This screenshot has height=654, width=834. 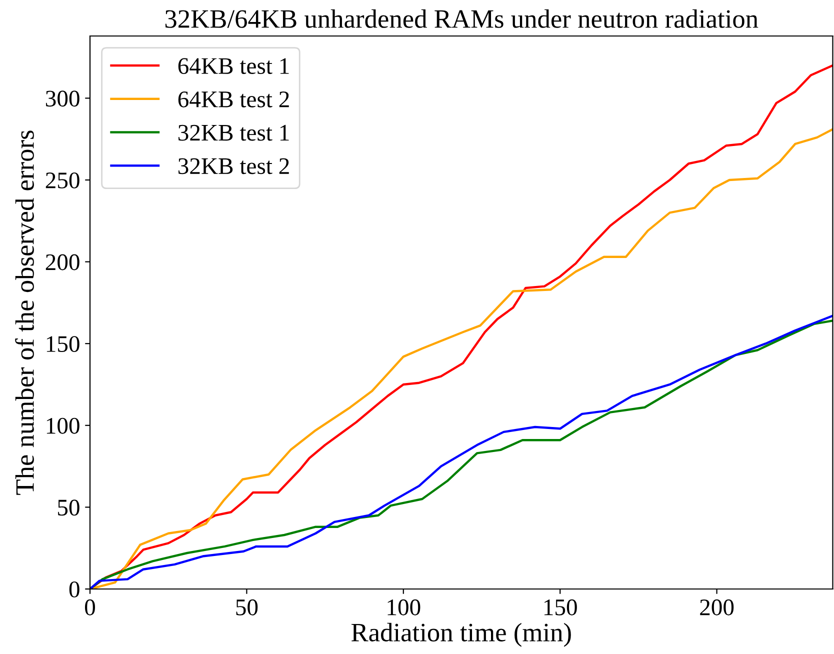 What do you see at coordinates (233, 66) in the screenshot?
I see `legend-label: 64KB test 1` at bounding box center [233, 66].